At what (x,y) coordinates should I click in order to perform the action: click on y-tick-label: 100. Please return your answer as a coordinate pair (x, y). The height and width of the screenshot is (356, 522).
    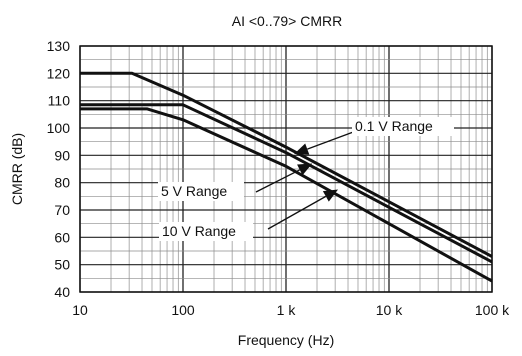
    Looking at the image, I should click on (59, 128).